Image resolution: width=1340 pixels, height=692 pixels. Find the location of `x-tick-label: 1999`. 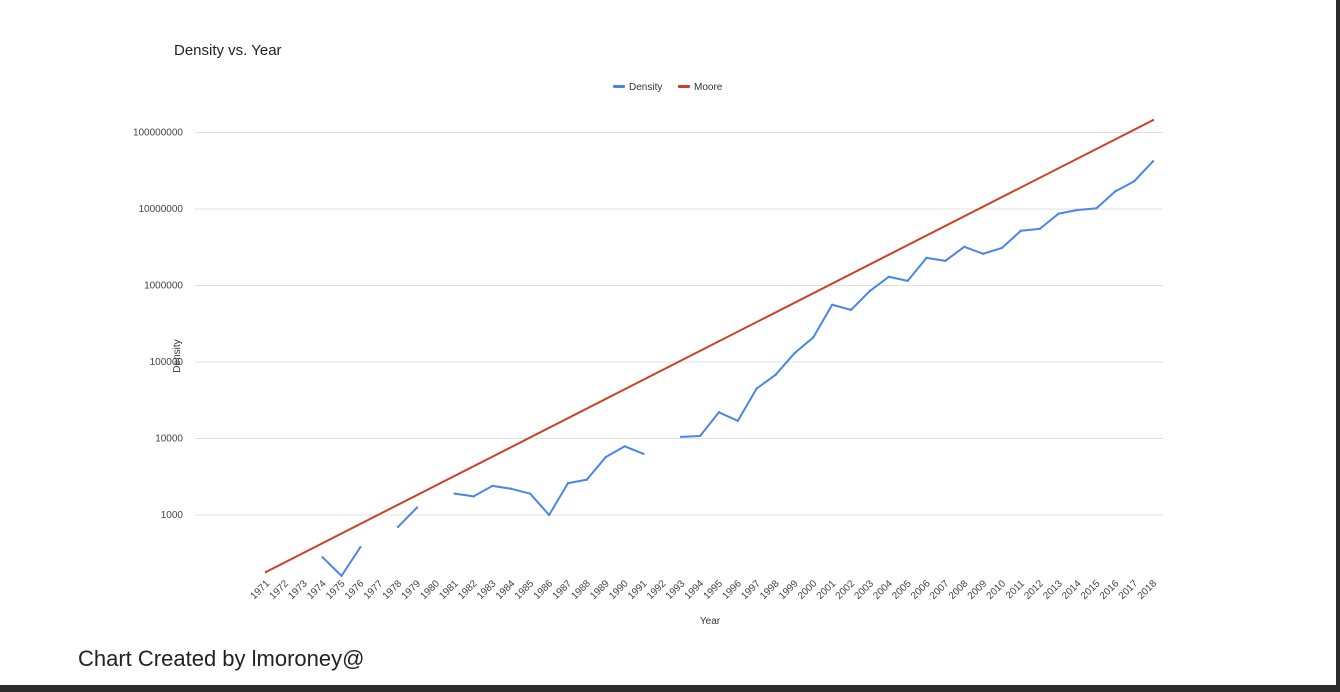

x-tick-label: 1999 is located at coordinates (789, 590).